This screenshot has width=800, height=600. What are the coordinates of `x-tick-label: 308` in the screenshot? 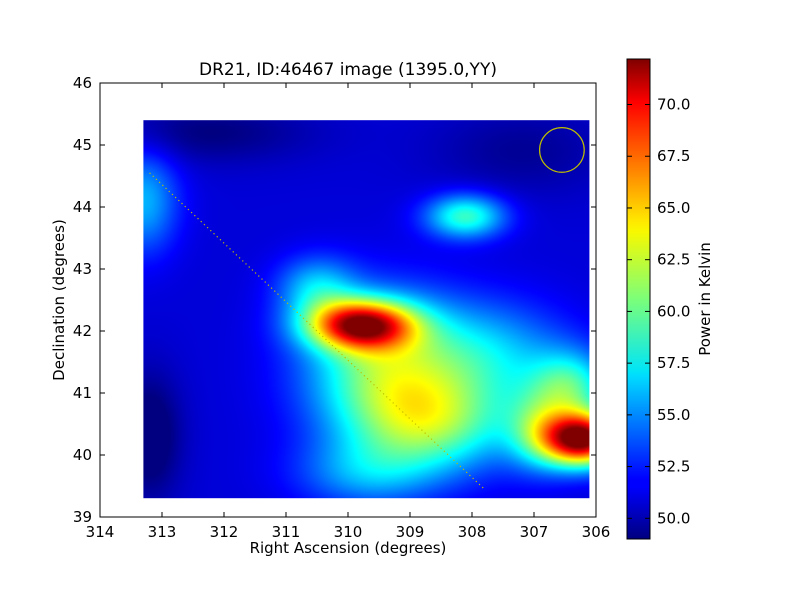 It's located at (472, 532).